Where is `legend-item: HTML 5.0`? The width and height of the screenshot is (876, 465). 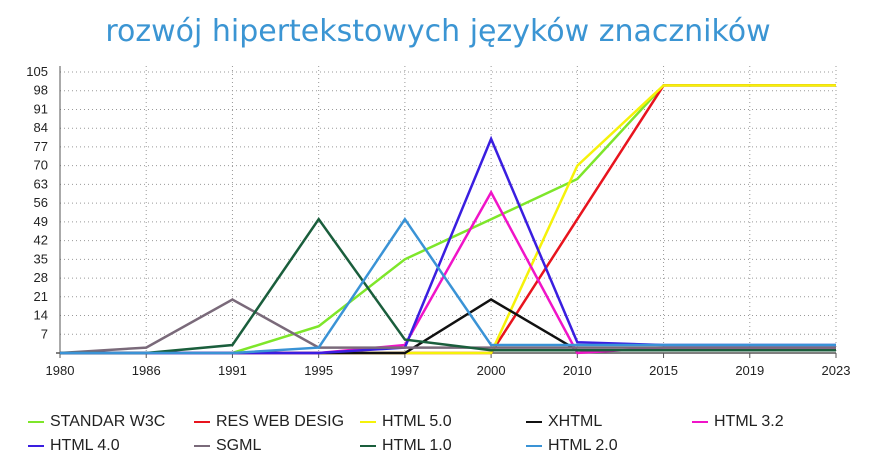
legend-item: HTML 5.0 is located at coordinates (443, 422).